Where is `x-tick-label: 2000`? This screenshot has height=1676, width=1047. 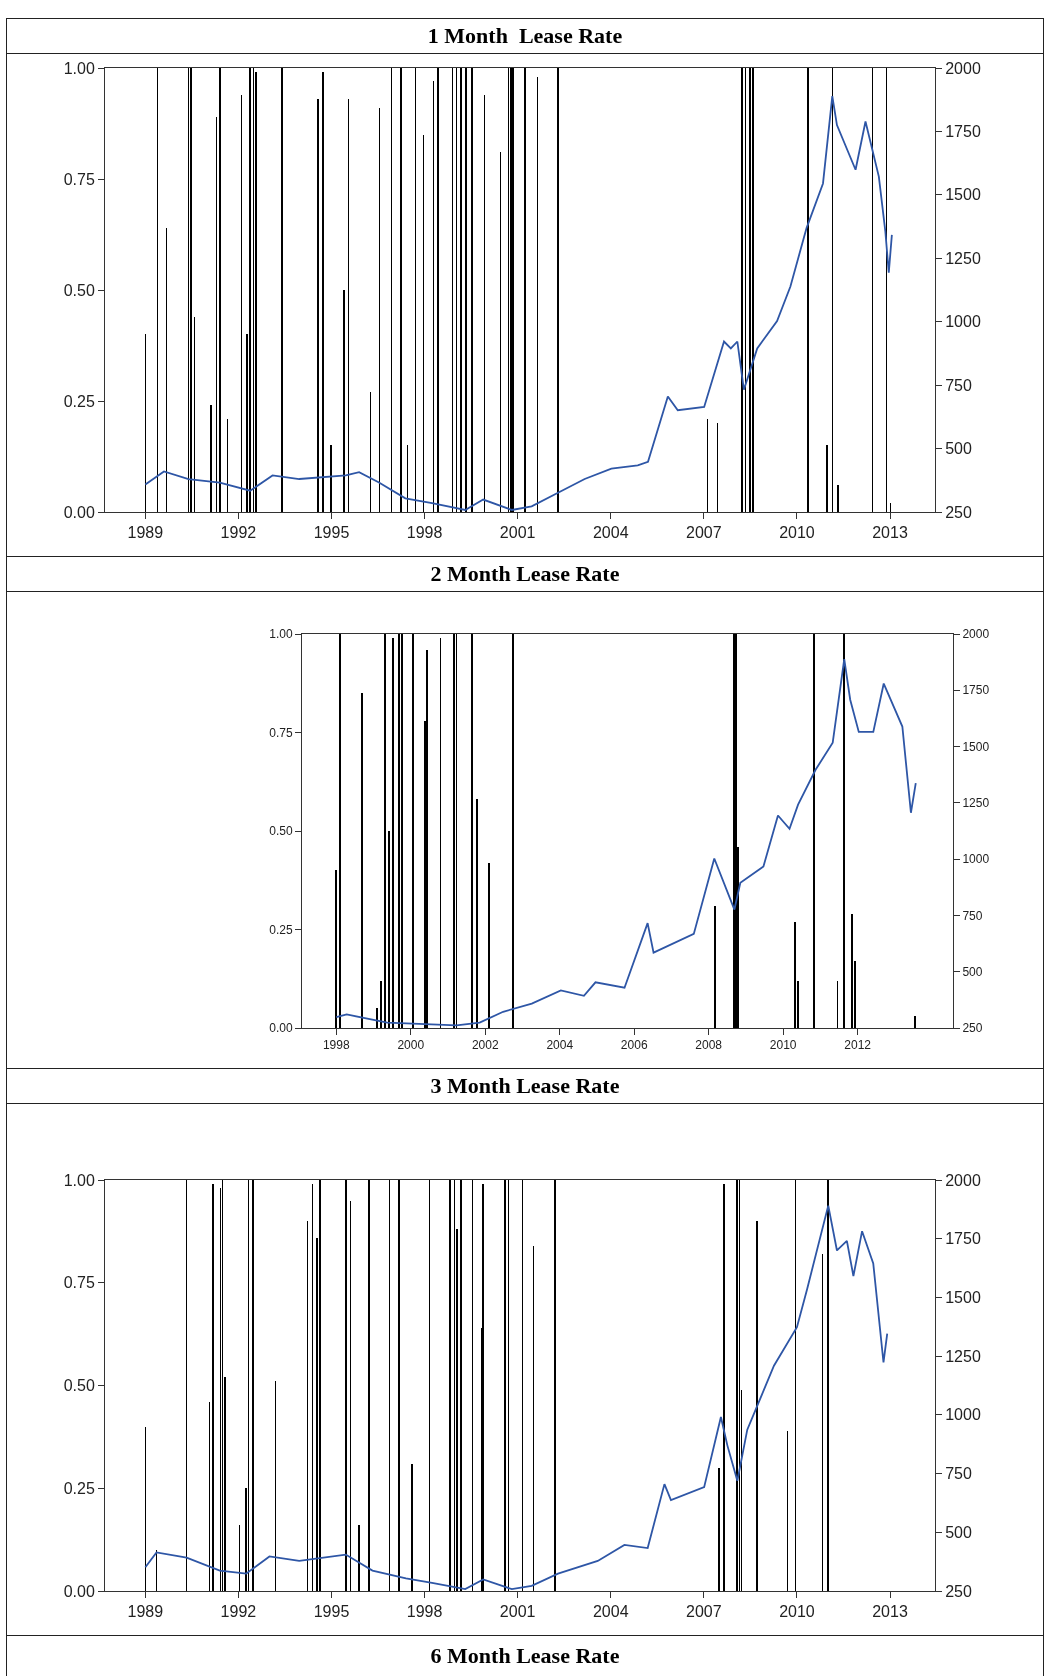
x-tick-label: 2000 is located at coordinates (411, 1045).